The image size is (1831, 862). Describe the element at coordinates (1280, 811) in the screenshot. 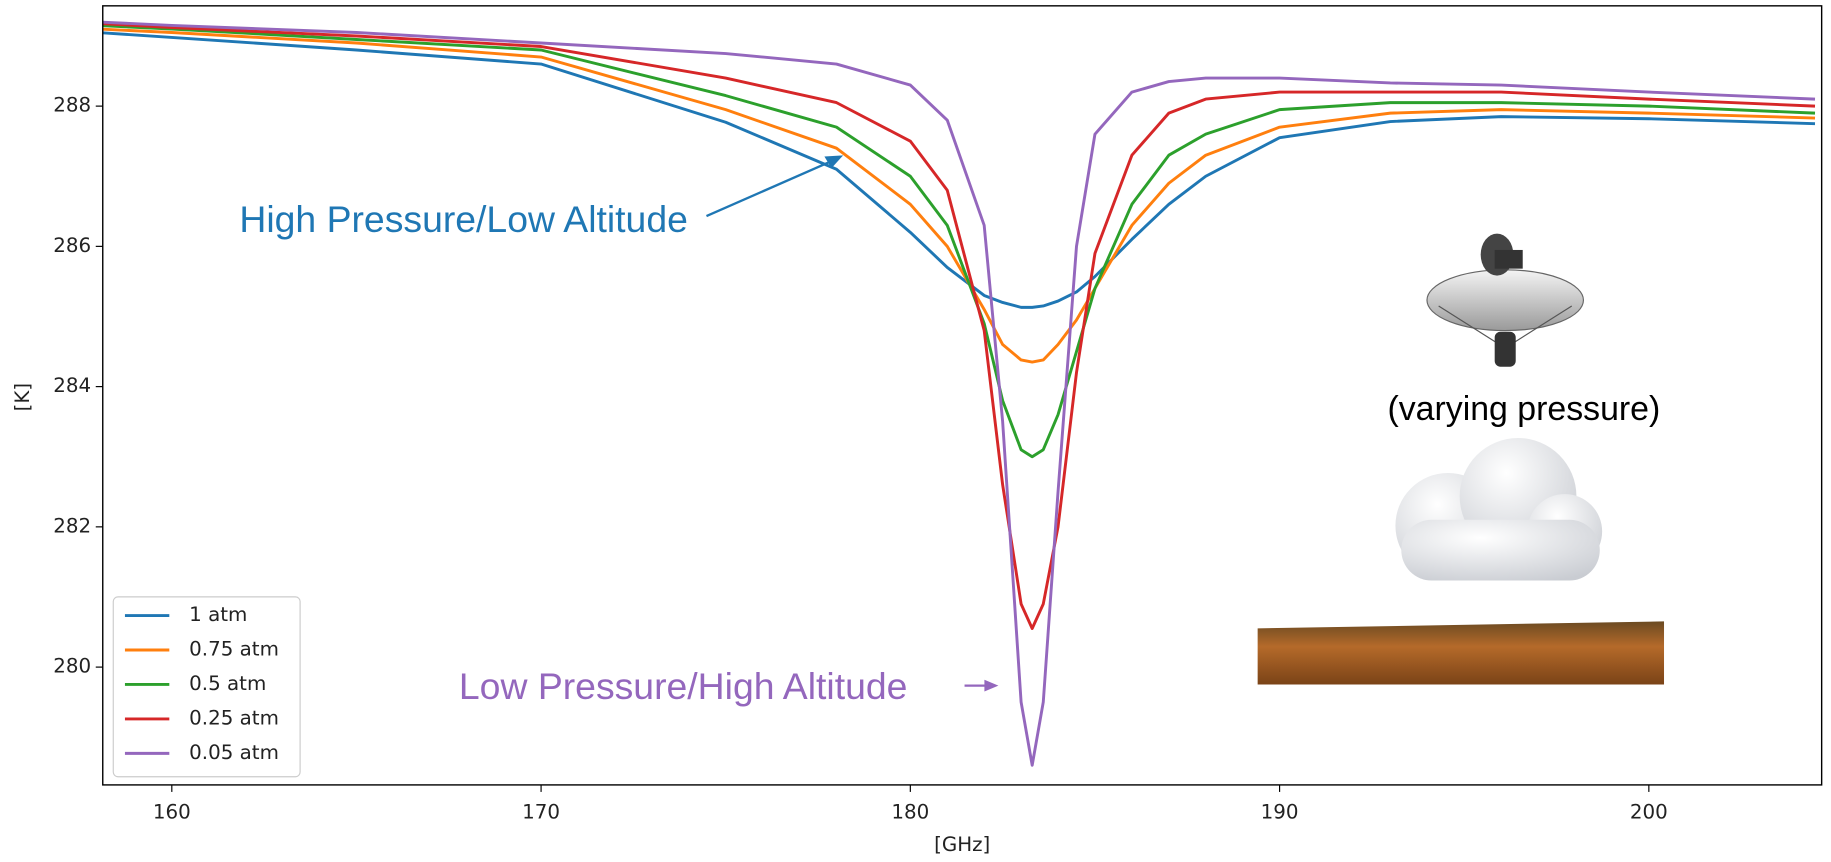

I see `x-tick-label: 190` at that location.